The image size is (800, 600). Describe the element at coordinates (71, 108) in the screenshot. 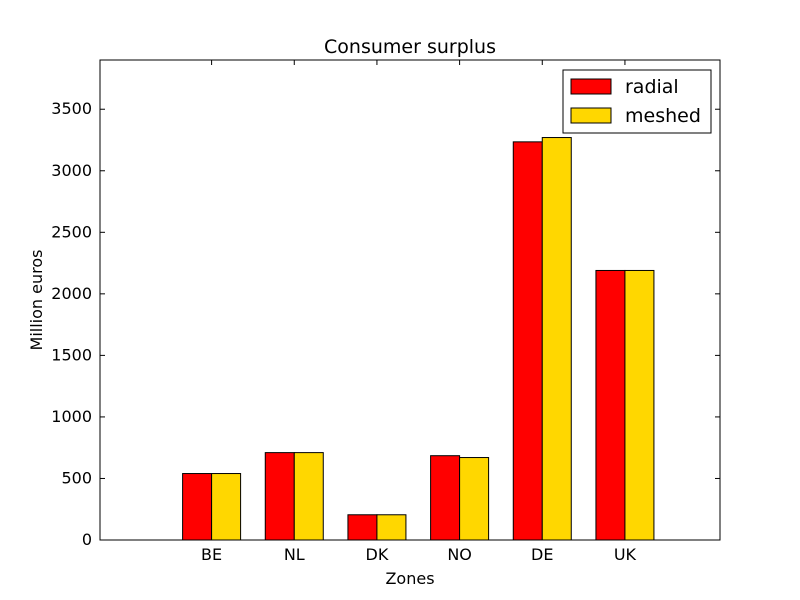

I see `y-tick-label: 3500` at that location.